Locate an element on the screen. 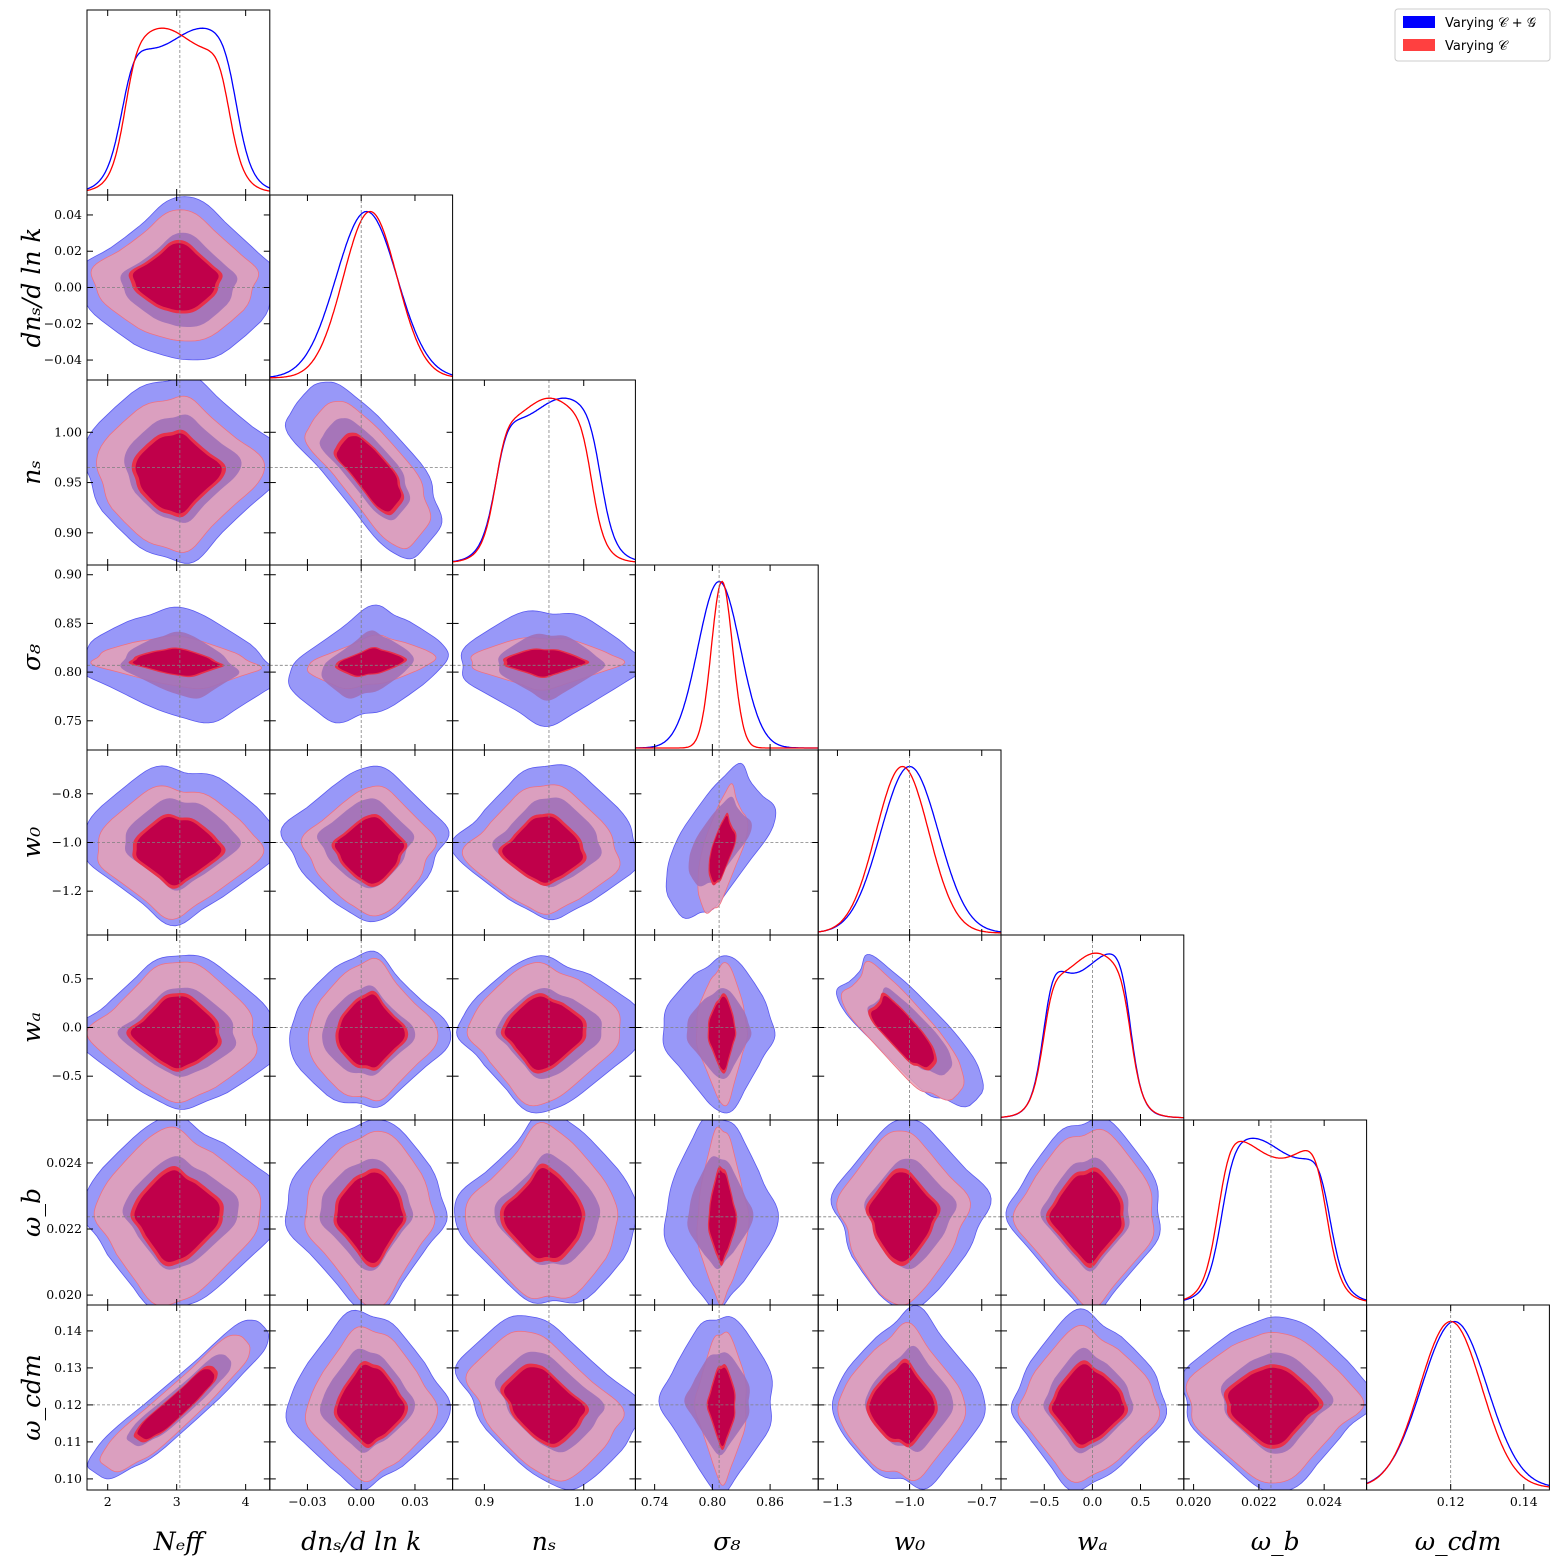 This screenshot has height=1560, width=1559. panel-Neff-omegacdm: 0.10 0.11 0.12 0.13 0.14 2 3 4 Nₑff is located at coordinates (162, 1430).